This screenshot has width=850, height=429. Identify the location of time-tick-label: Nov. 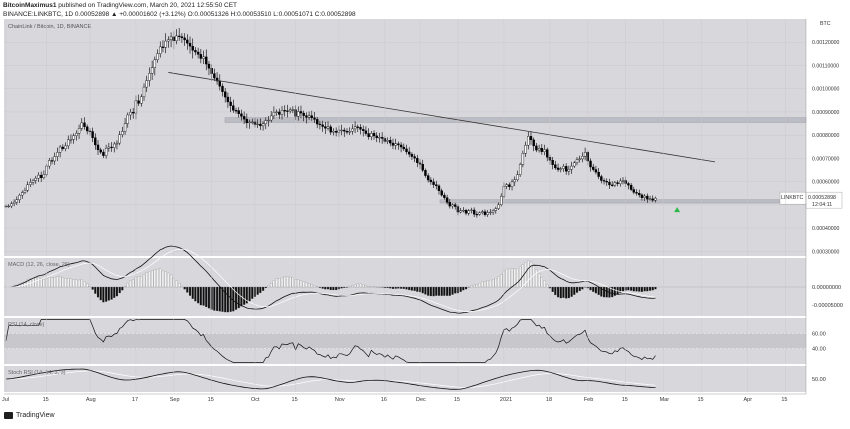
(340, 400).